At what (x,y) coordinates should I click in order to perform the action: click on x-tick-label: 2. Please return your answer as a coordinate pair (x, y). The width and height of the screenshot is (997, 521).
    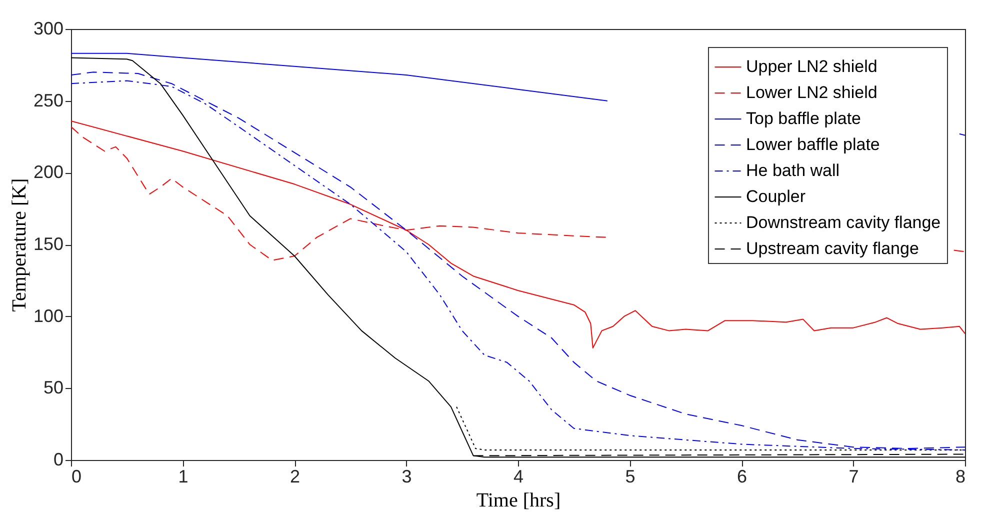
    Looking at the image, I should click on (295, 476).